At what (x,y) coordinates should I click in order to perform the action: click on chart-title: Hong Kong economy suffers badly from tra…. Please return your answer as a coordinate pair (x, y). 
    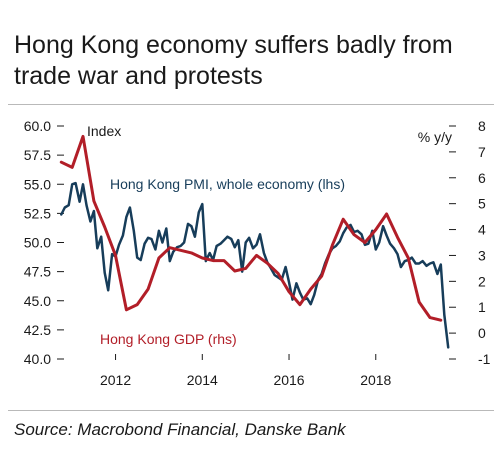
    Looking at the image, I should click on (233, 60).